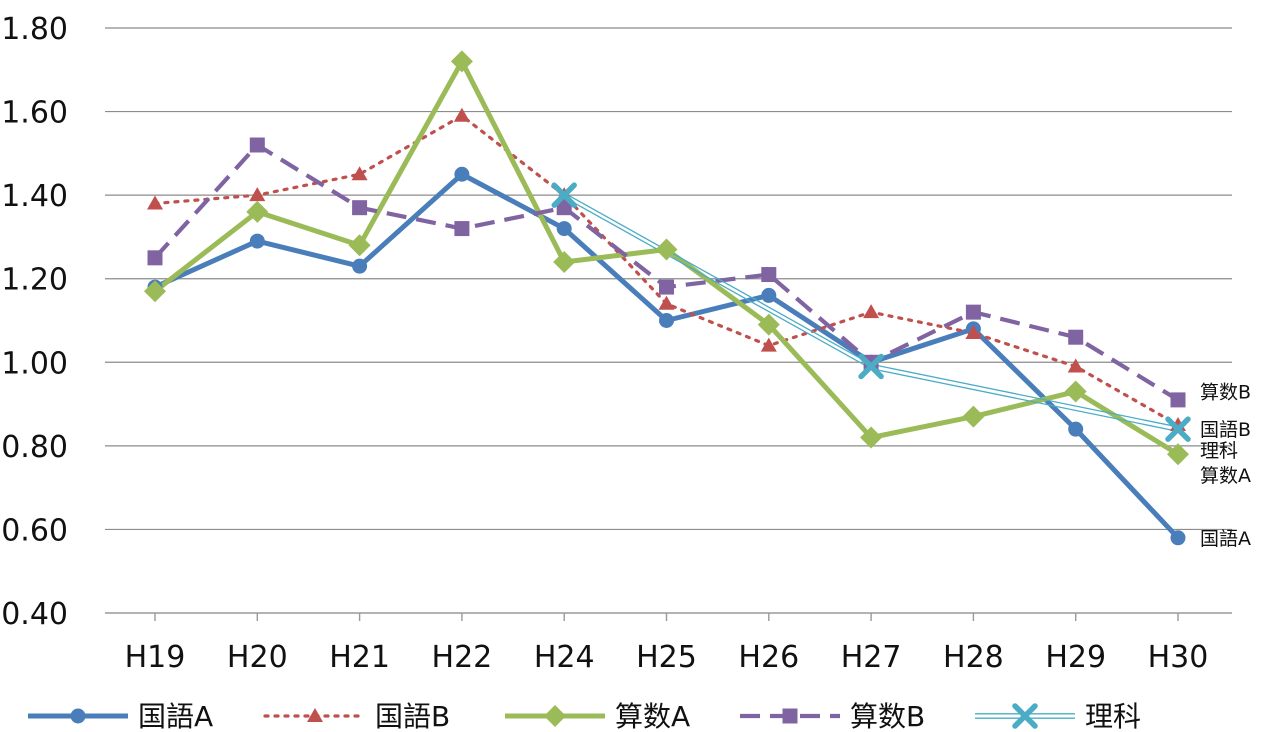 This screenshot has height=732, width=1270. Describe the element at coordinates (564, 657) in the screenshot. I see `x-tick-label: H24` at that location.